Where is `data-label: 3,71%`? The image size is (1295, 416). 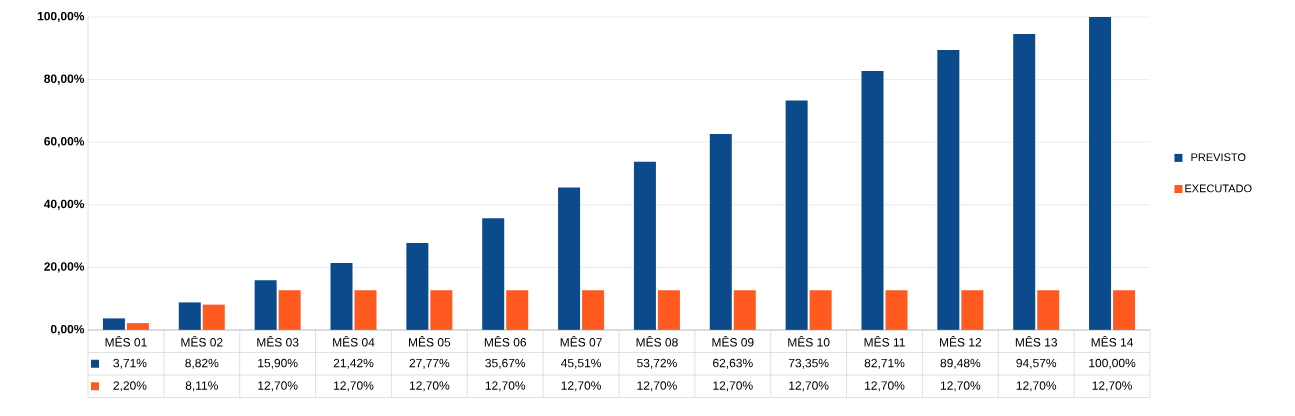 data-label: 3,71% is located at coordinates (130, 363).